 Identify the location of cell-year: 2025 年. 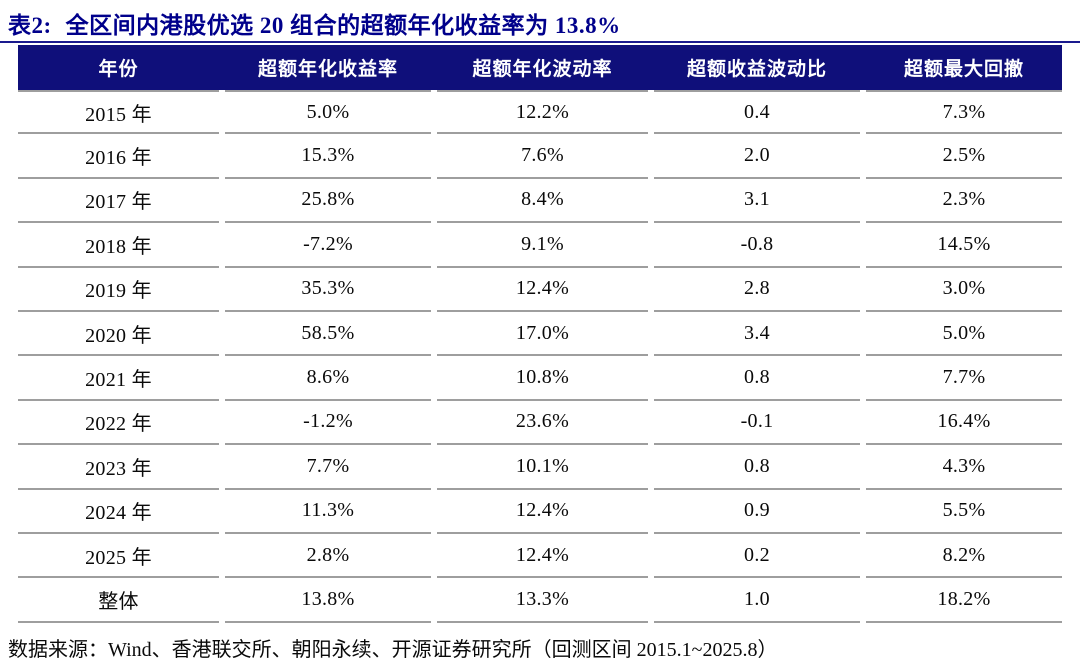
(118, 556).